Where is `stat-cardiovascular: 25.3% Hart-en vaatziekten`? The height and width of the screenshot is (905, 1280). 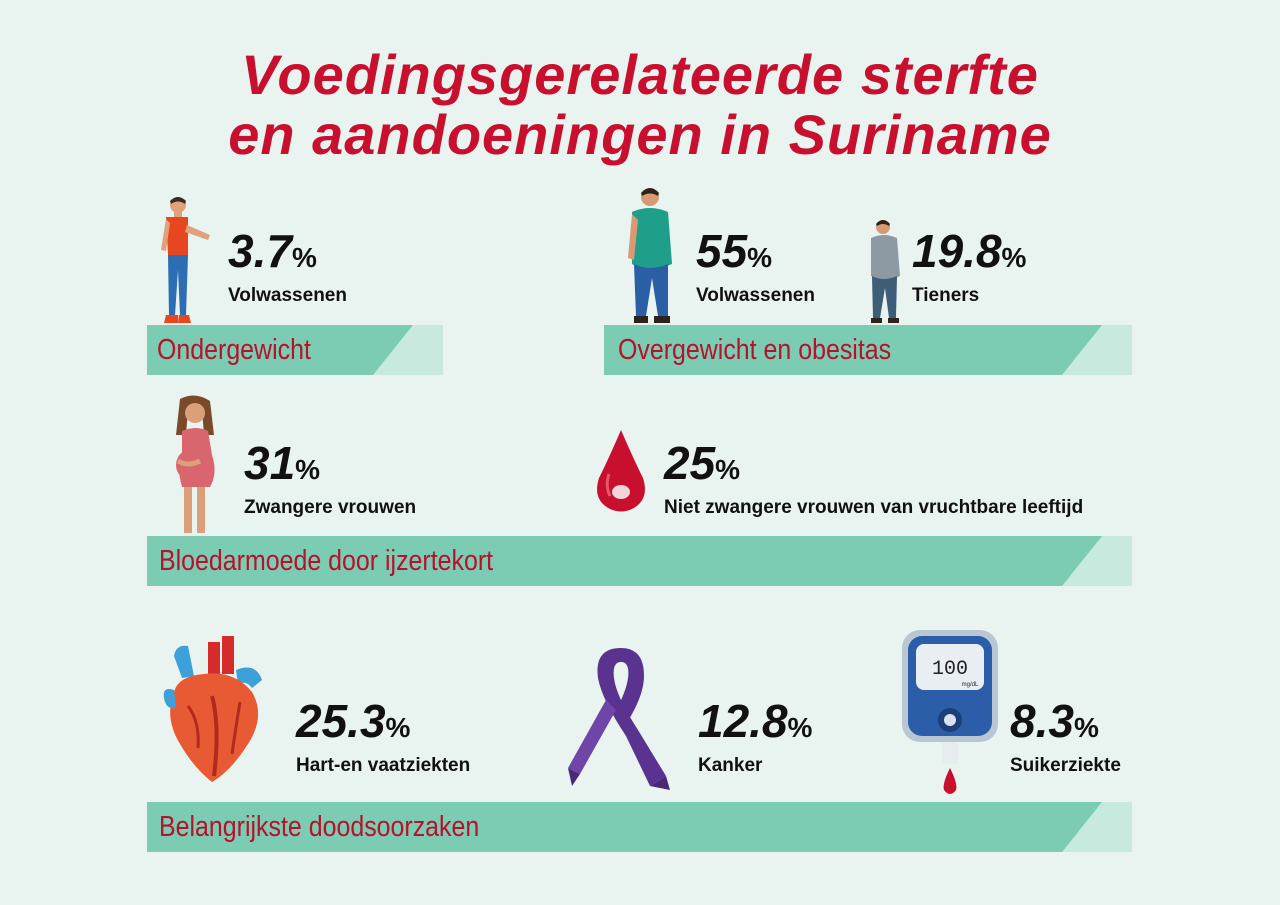
stat-cardiovascular: 25.3% Hart-en vaatziekten is located at coordinates (383, 737).